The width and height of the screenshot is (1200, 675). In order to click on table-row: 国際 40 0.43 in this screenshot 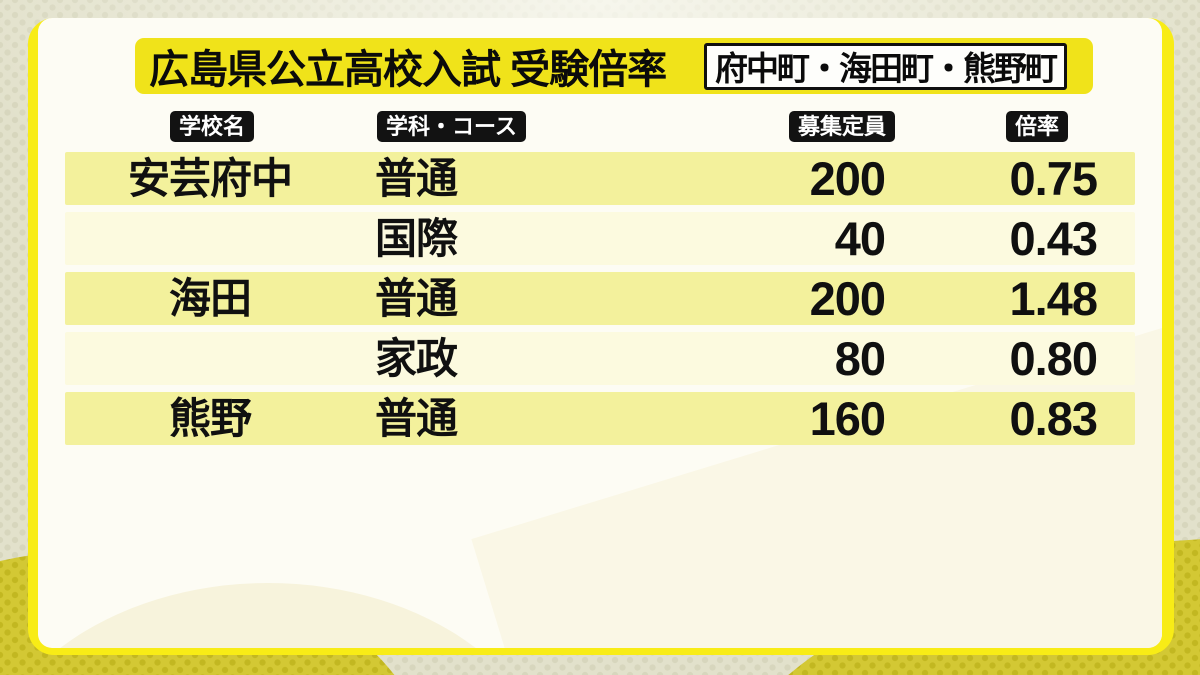, I will do `click(600, 238)`.